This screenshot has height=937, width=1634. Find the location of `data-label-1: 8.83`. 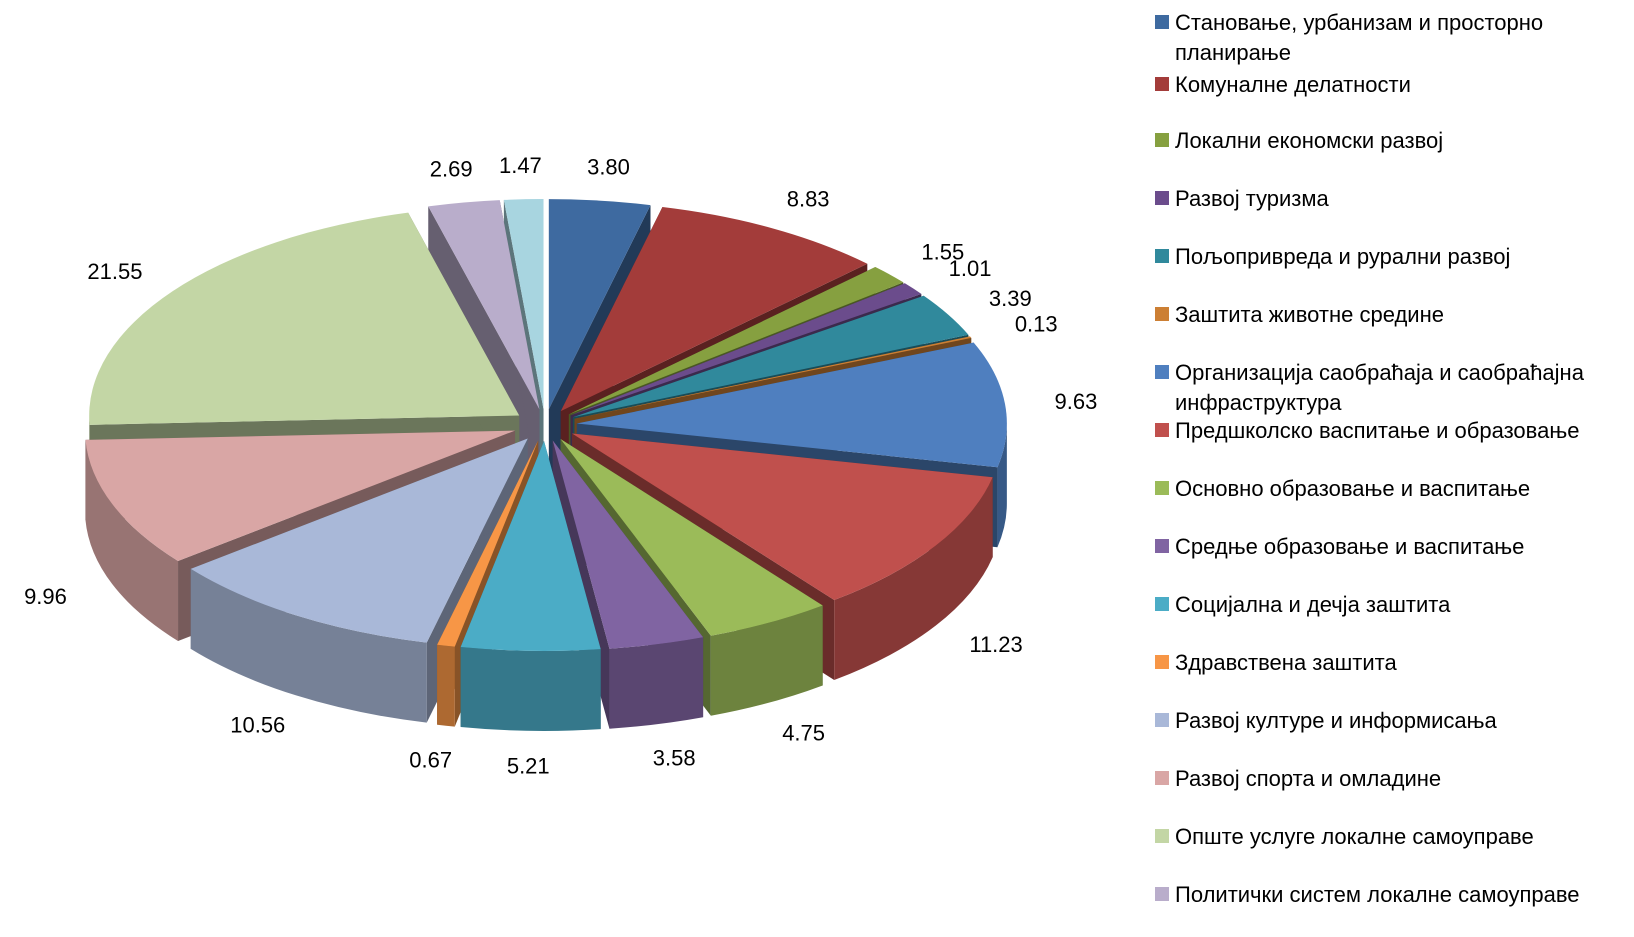

data-label-1: 8.83 is located at coordinates (808, 199).